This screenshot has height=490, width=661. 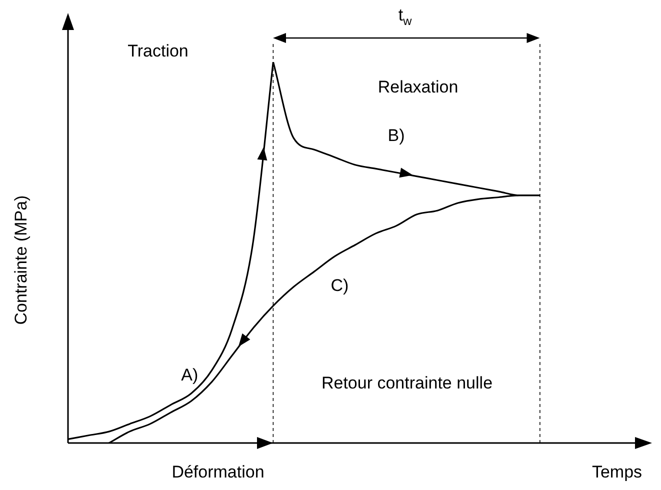 What do you see at coordinates (21, 260) in the screenshot?
I see `y-axis-title: Contrainte (MPa)` at bounding box center [21, 260].